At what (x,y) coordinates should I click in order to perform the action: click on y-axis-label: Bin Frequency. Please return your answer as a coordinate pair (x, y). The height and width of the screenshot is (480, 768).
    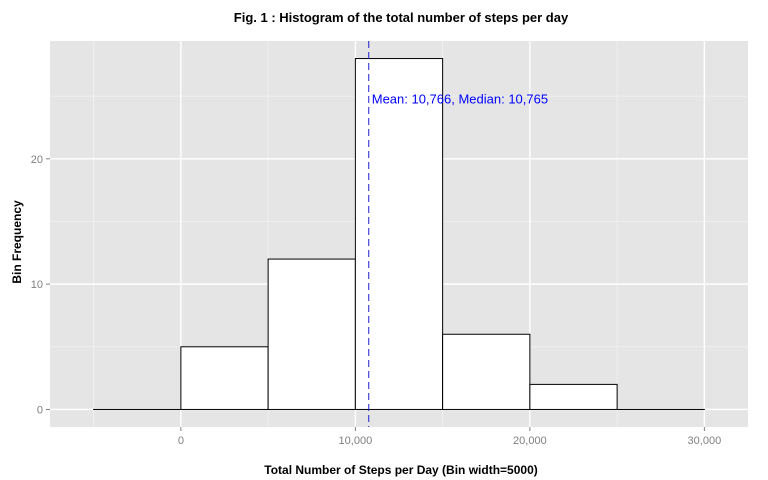
    Looking at the image, I should click on (17, 242).